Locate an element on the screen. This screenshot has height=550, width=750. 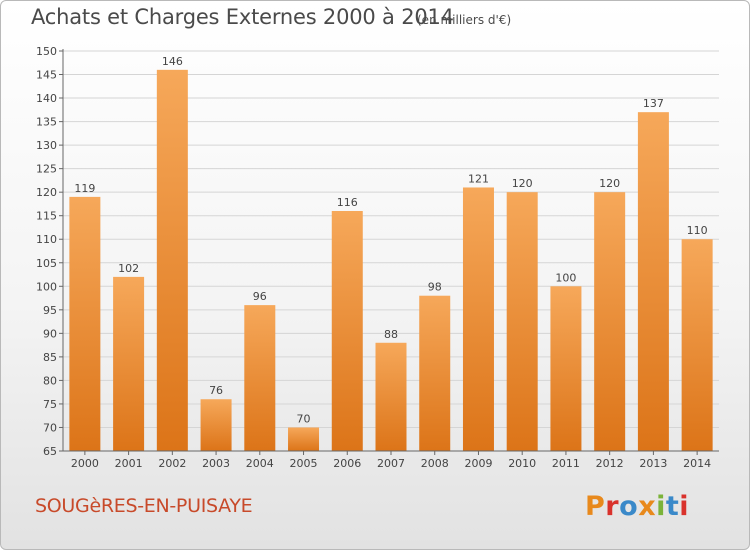
y-tick-label: 75 is located at coordinates (50, 404).